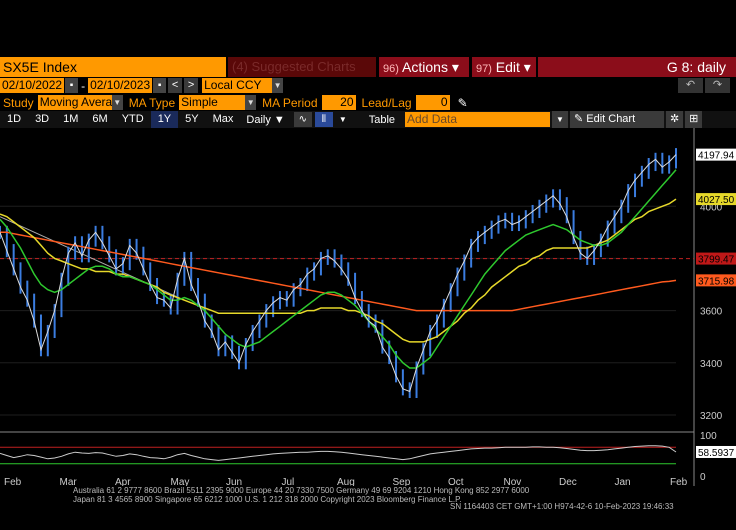 Image resolution: width=736 pixels, height=530 pixels. What do you see at coordinates (708, 436) in the screenshot?
I see `osc-tick-label: 100` at bounding box center [708, 436].